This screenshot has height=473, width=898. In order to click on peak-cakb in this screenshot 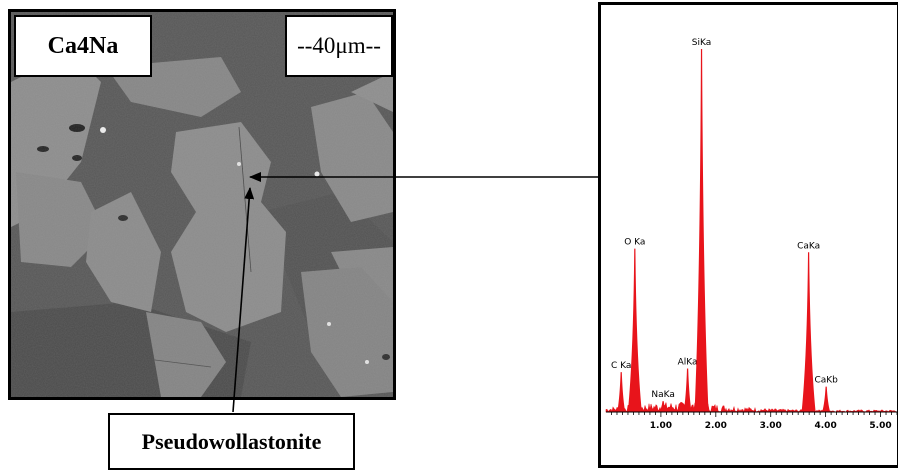, I will do `click(826, 399)`.